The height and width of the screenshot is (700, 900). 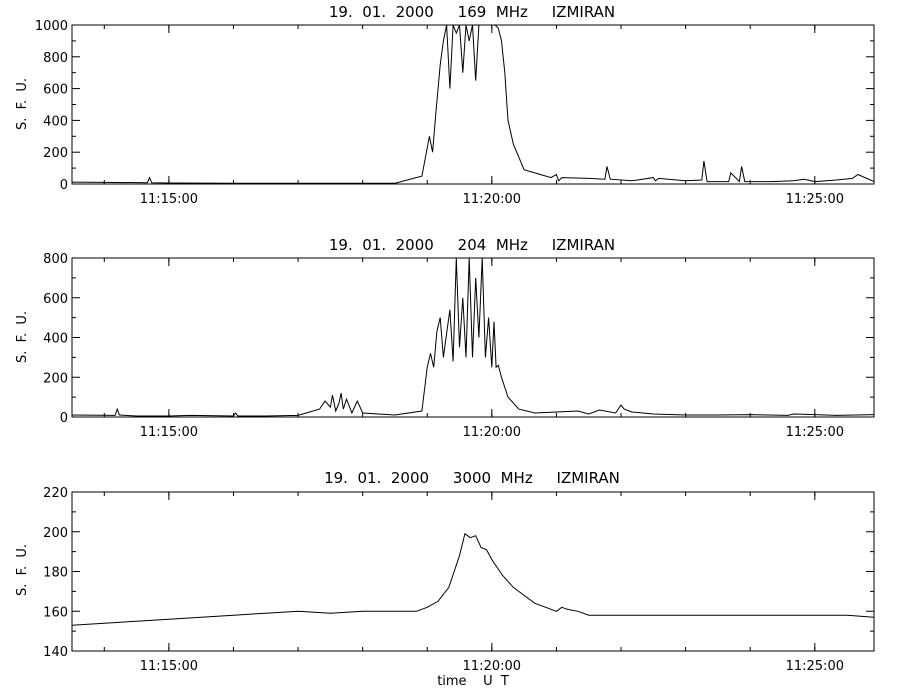 I want to click on y-tick-label: 220, so click(x=55, y=493).